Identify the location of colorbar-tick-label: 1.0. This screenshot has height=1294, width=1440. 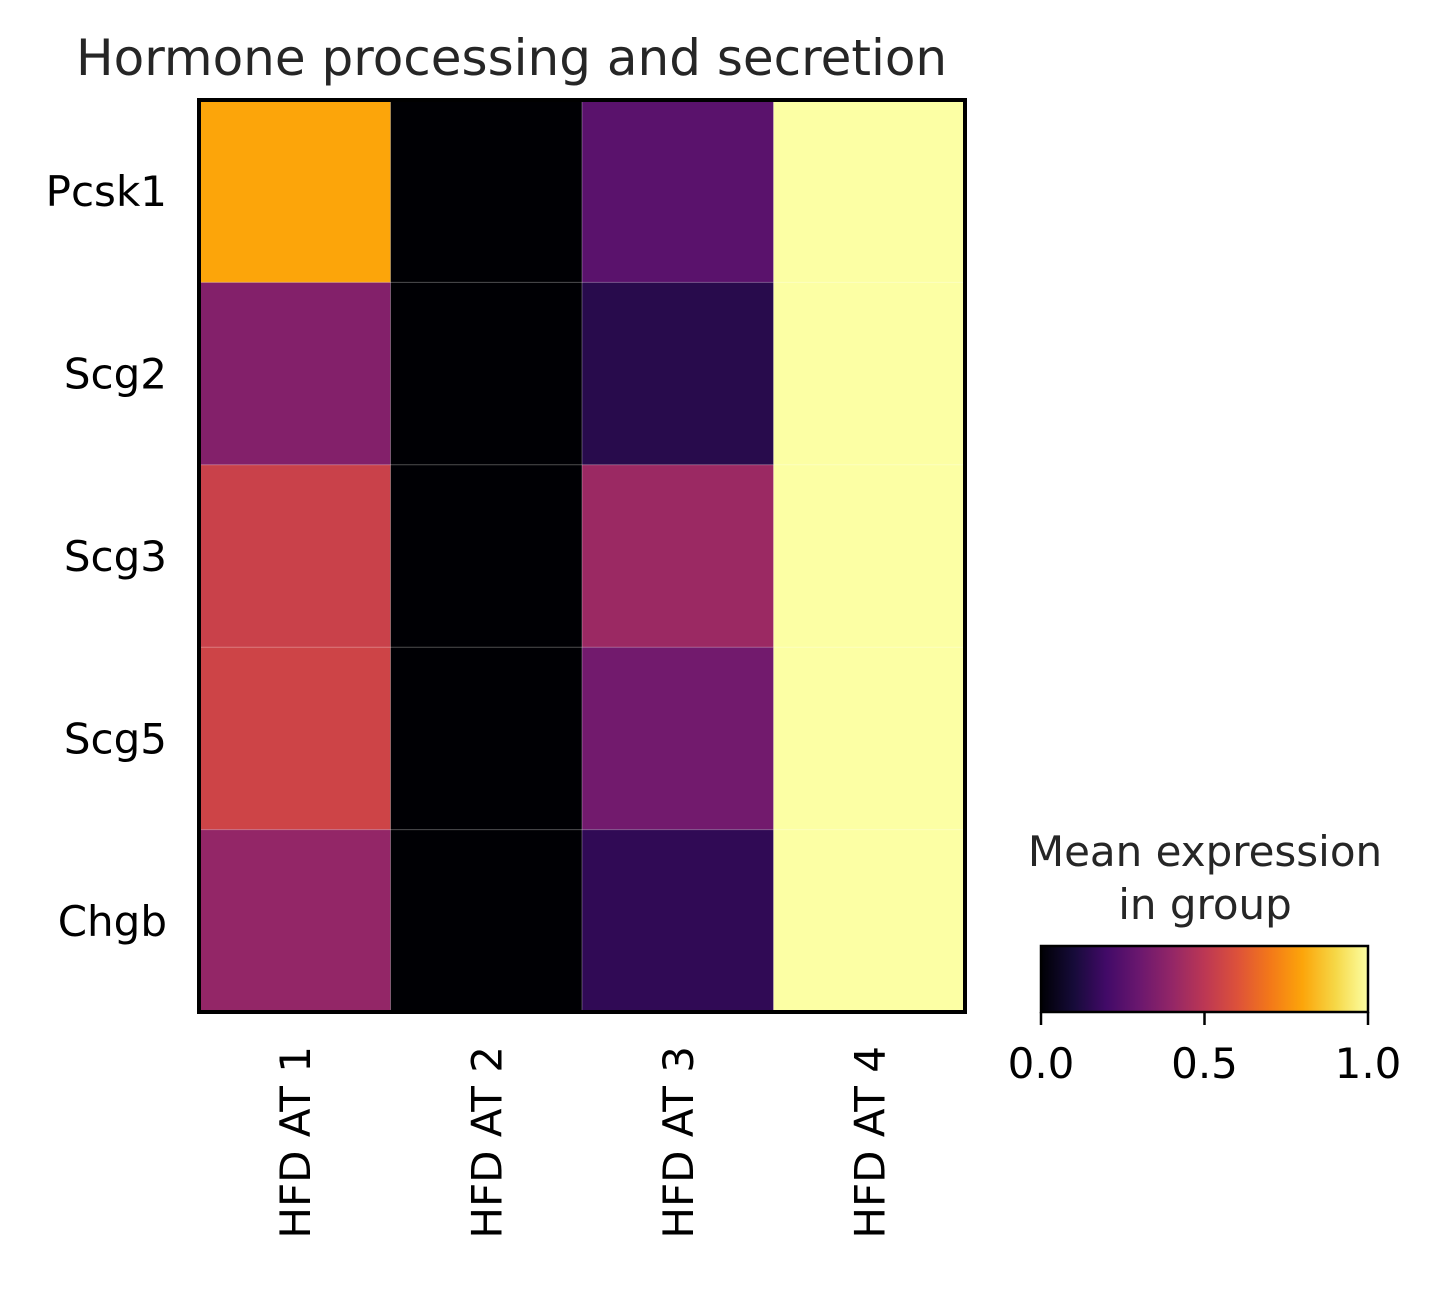
(1368, 1063).